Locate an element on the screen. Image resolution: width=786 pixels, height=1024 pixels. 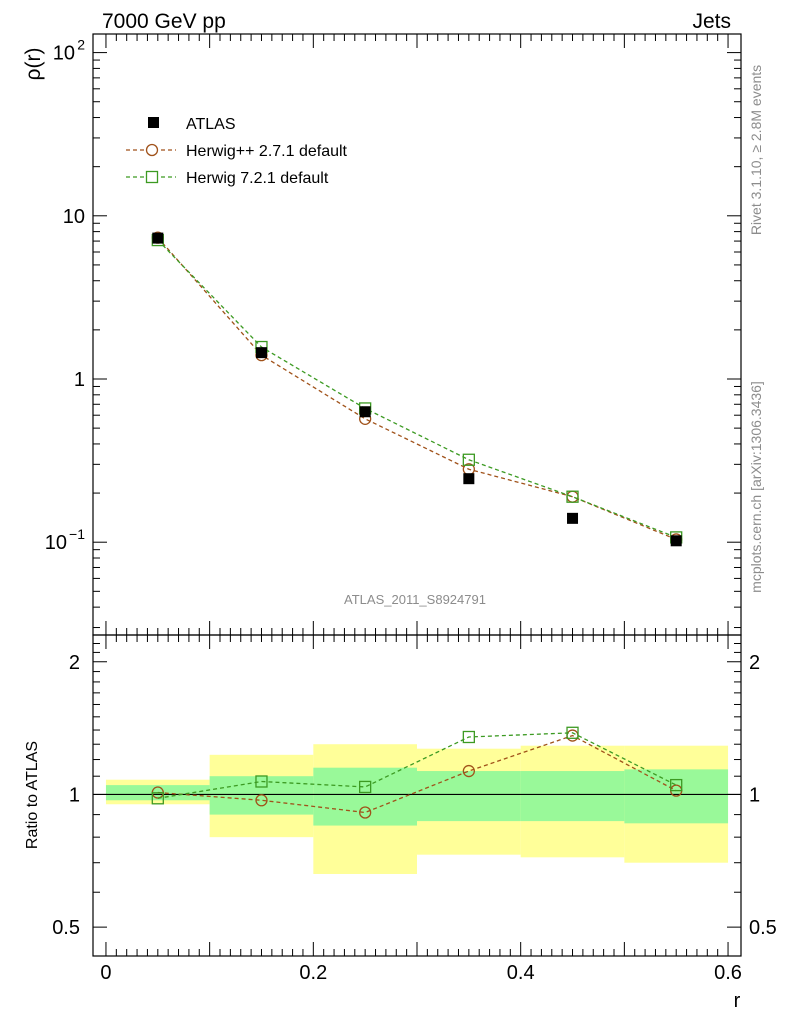
legend-label-herwigpp: Herwig++ 2.7.1 default is located at coordinates (267, 151).